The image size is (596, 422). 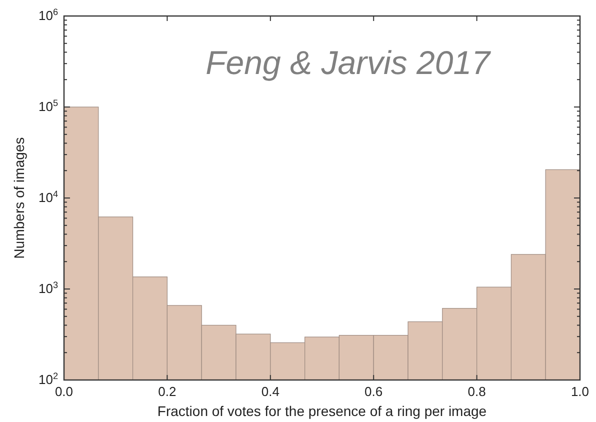 What do you see at coordinates (349, 62) in the screenshot?
I see `annotation: Feng & Jarvis 2017` at bounding box center [349, 62].